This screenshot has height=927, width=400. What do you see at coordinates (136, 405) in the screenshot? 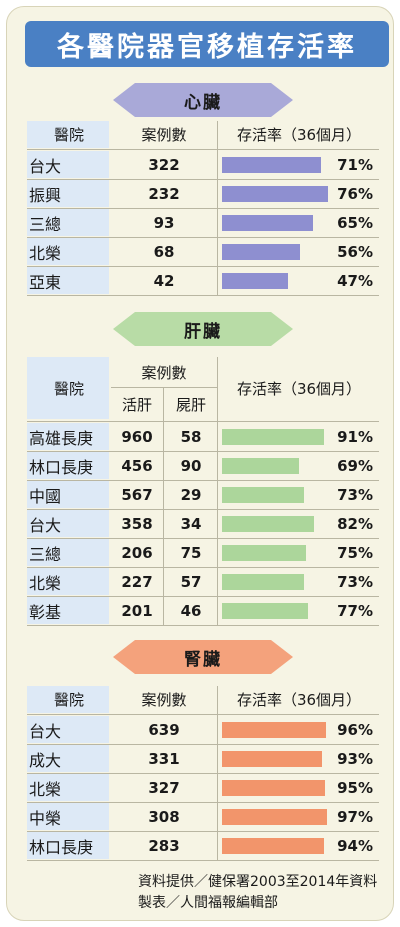
I see `liver-header-living: 活肝` at bounding box center [136, 405].